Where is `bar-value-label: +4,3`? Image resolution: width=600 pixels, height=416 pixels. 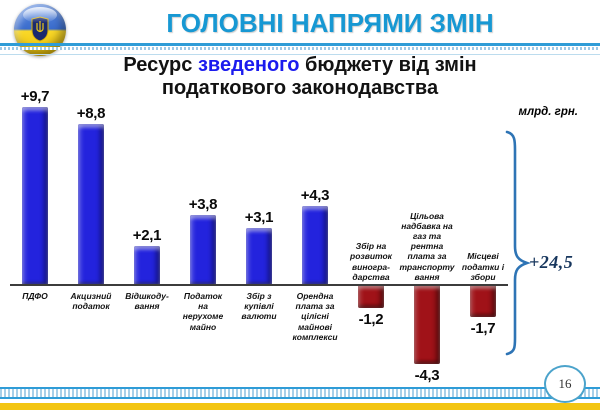
bar-value-label: +4,3 is located at coordinates (315, 195).